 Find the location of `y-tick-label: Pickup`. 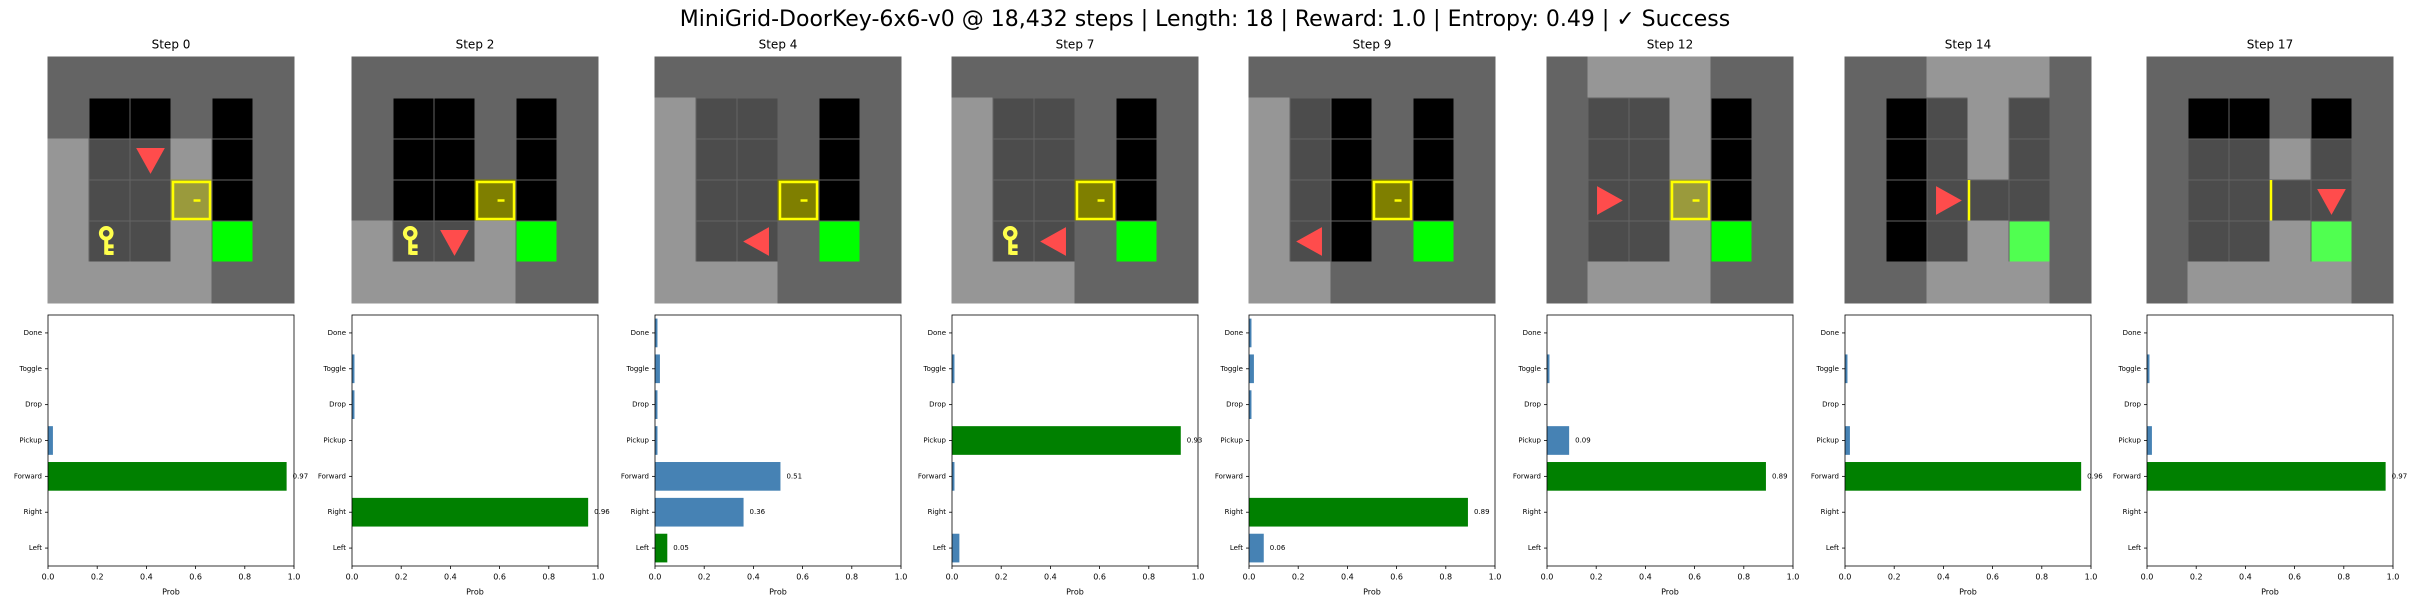

y-tick-label: Pickup is located at coordinates (1827, 441).